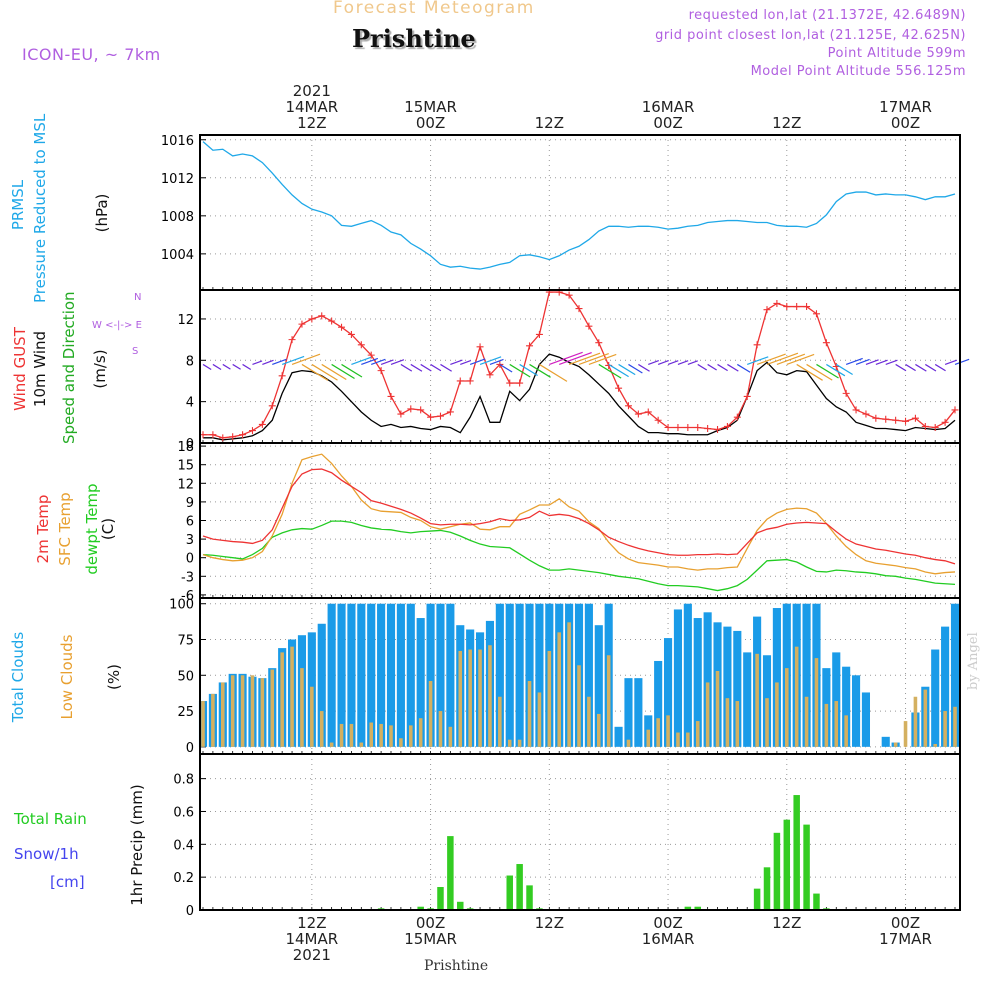  Describe the element at coordinates (190, 361) in the screenshot. I see `y-tick-label: 8` at that location.